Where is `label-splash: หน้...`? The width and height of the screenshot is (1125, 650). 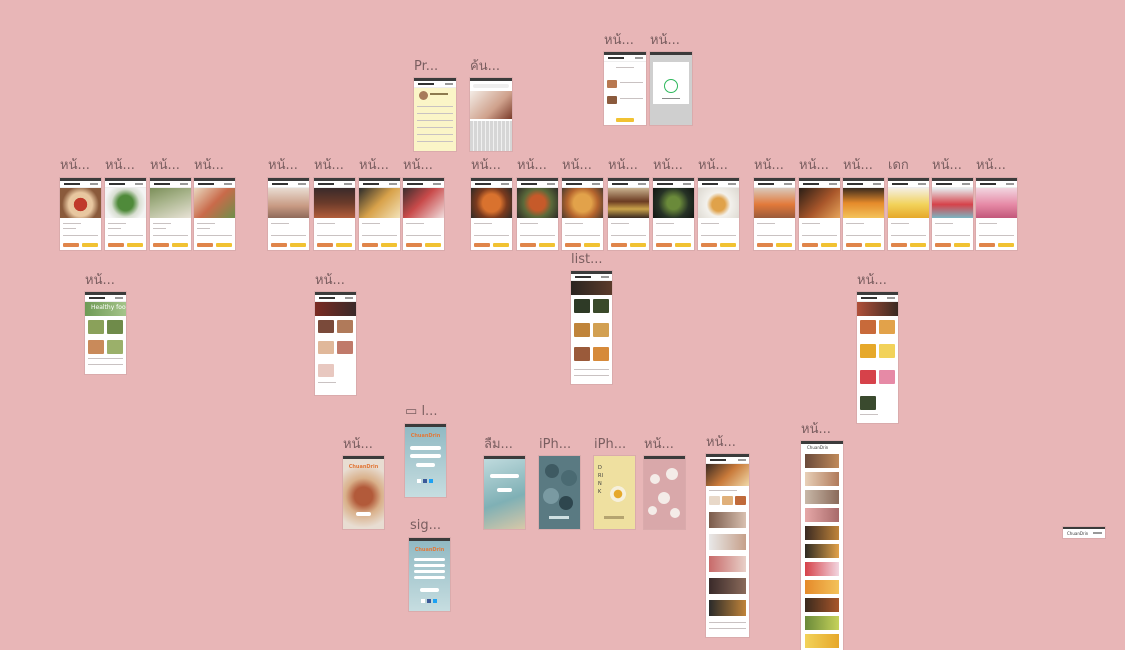 label-splash: หน้... is located at coordinates (358, 444).